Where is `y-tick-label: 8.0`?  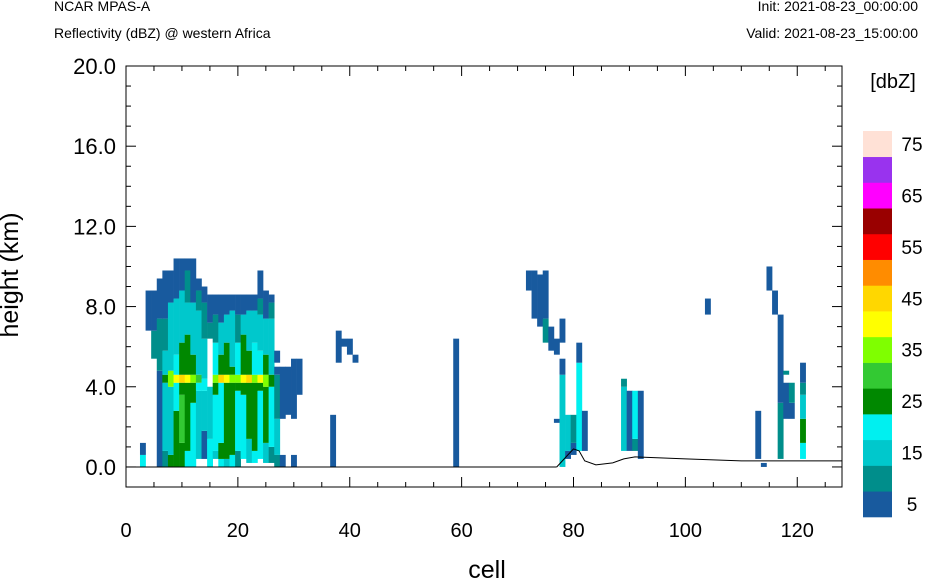 y-tick-label: 8.0 is located at coordinates (100, 307).